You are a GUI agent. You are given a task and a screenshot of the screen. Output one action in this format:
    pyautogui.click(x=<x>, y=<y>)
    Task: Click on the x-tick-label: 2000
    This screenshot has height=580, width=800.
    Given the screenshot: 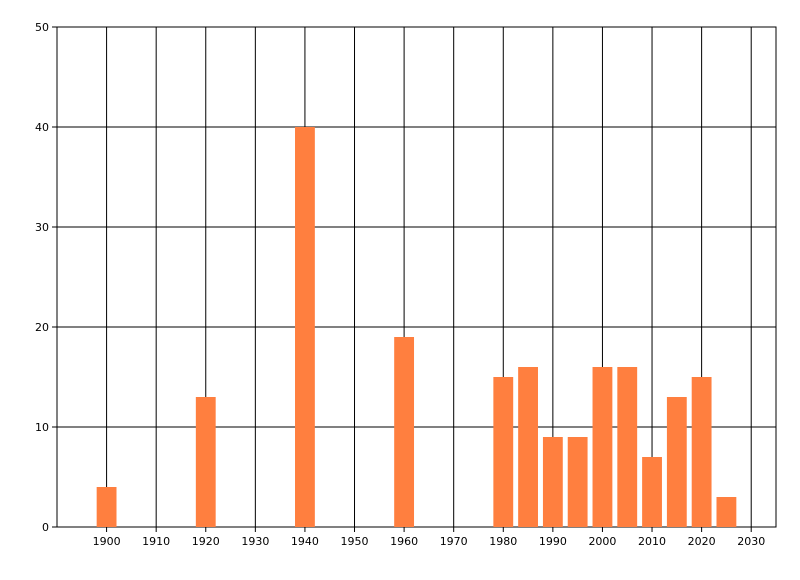 What is the action you would take?
    pyautogui.click(x=602, y=541)
    